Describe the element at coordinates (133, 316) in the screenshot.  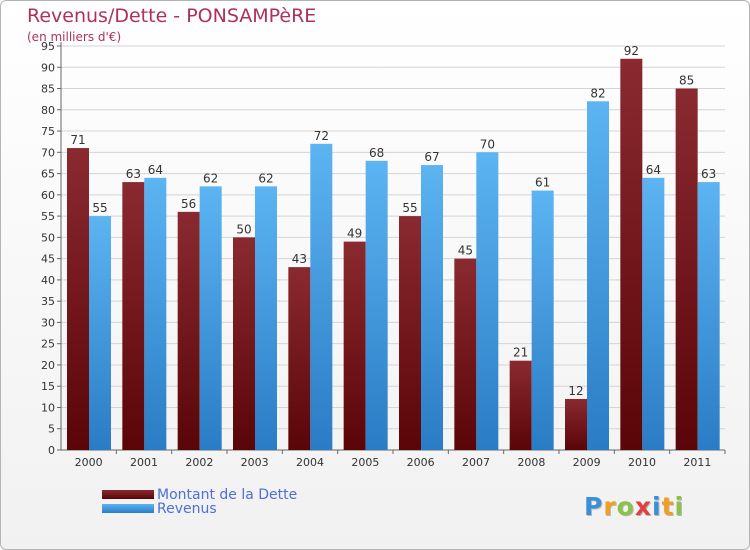
I see `bar-debt-2001` at that location.